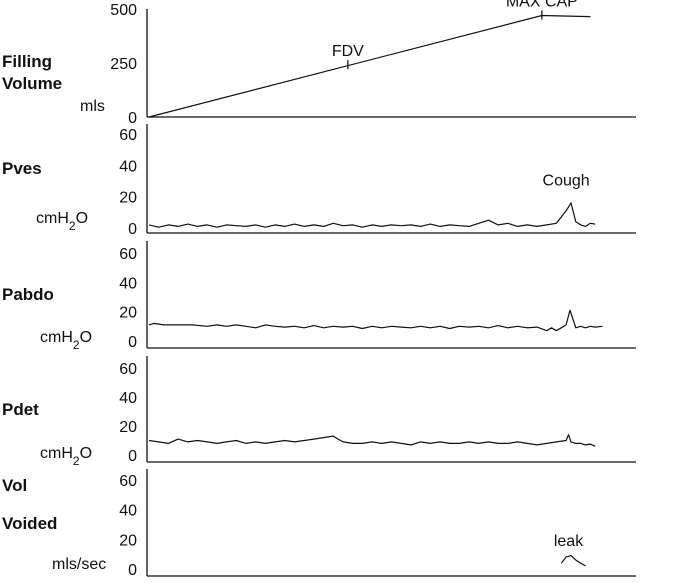  I want to click on annotation-label: MAX CAP, so click(542, 5).